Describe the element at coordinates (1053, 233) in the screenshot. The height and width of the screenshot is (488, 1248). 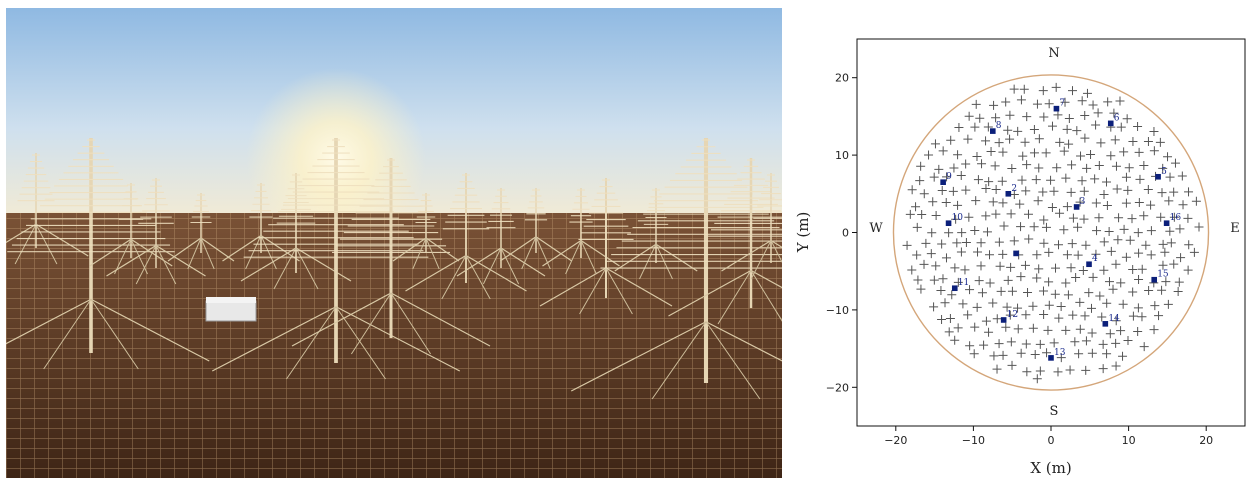
I see `antenna-markers` at that location.